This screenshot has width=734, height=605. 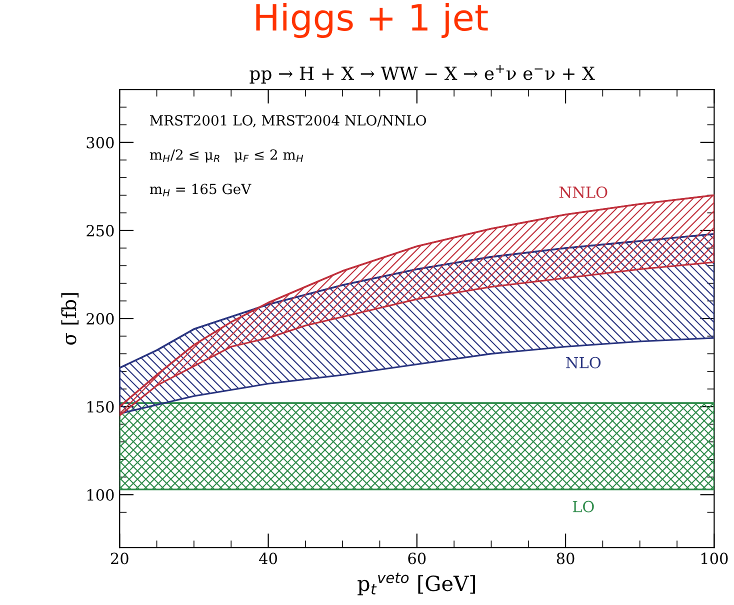 I want to click on x-tick-label: 100, so click(x=714, y=558).